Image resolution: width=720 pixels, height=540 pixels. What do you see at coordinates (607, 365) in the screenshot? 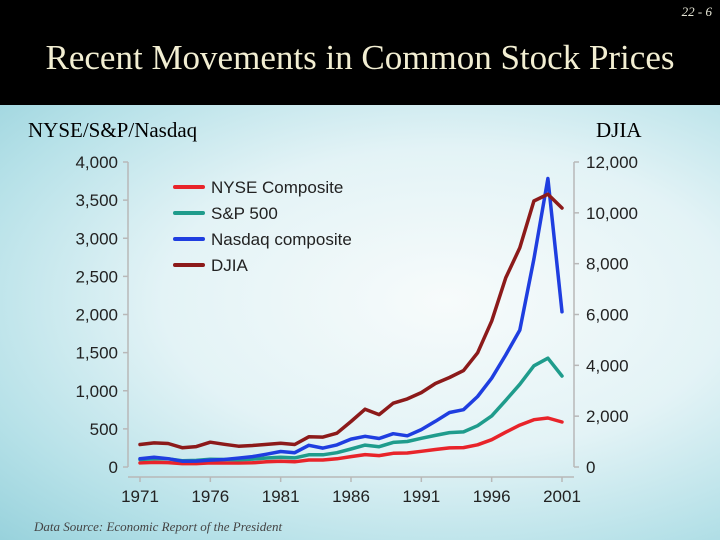
I see `right-axis-tick-label: 4,000` at bounding box center [607, 365].